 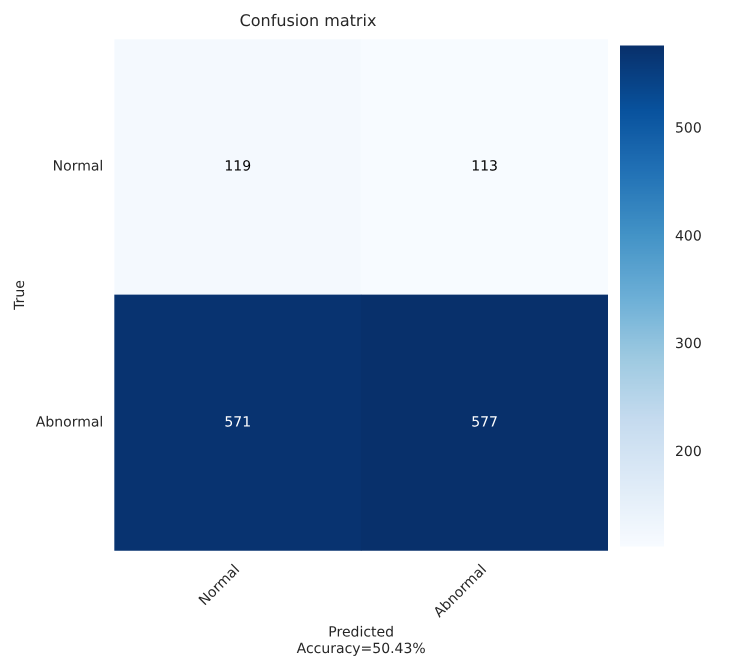 What do you see at coordinates (238, 166) in the screenshot?
I see `data-label: 119` at bounding box center [238, 166].